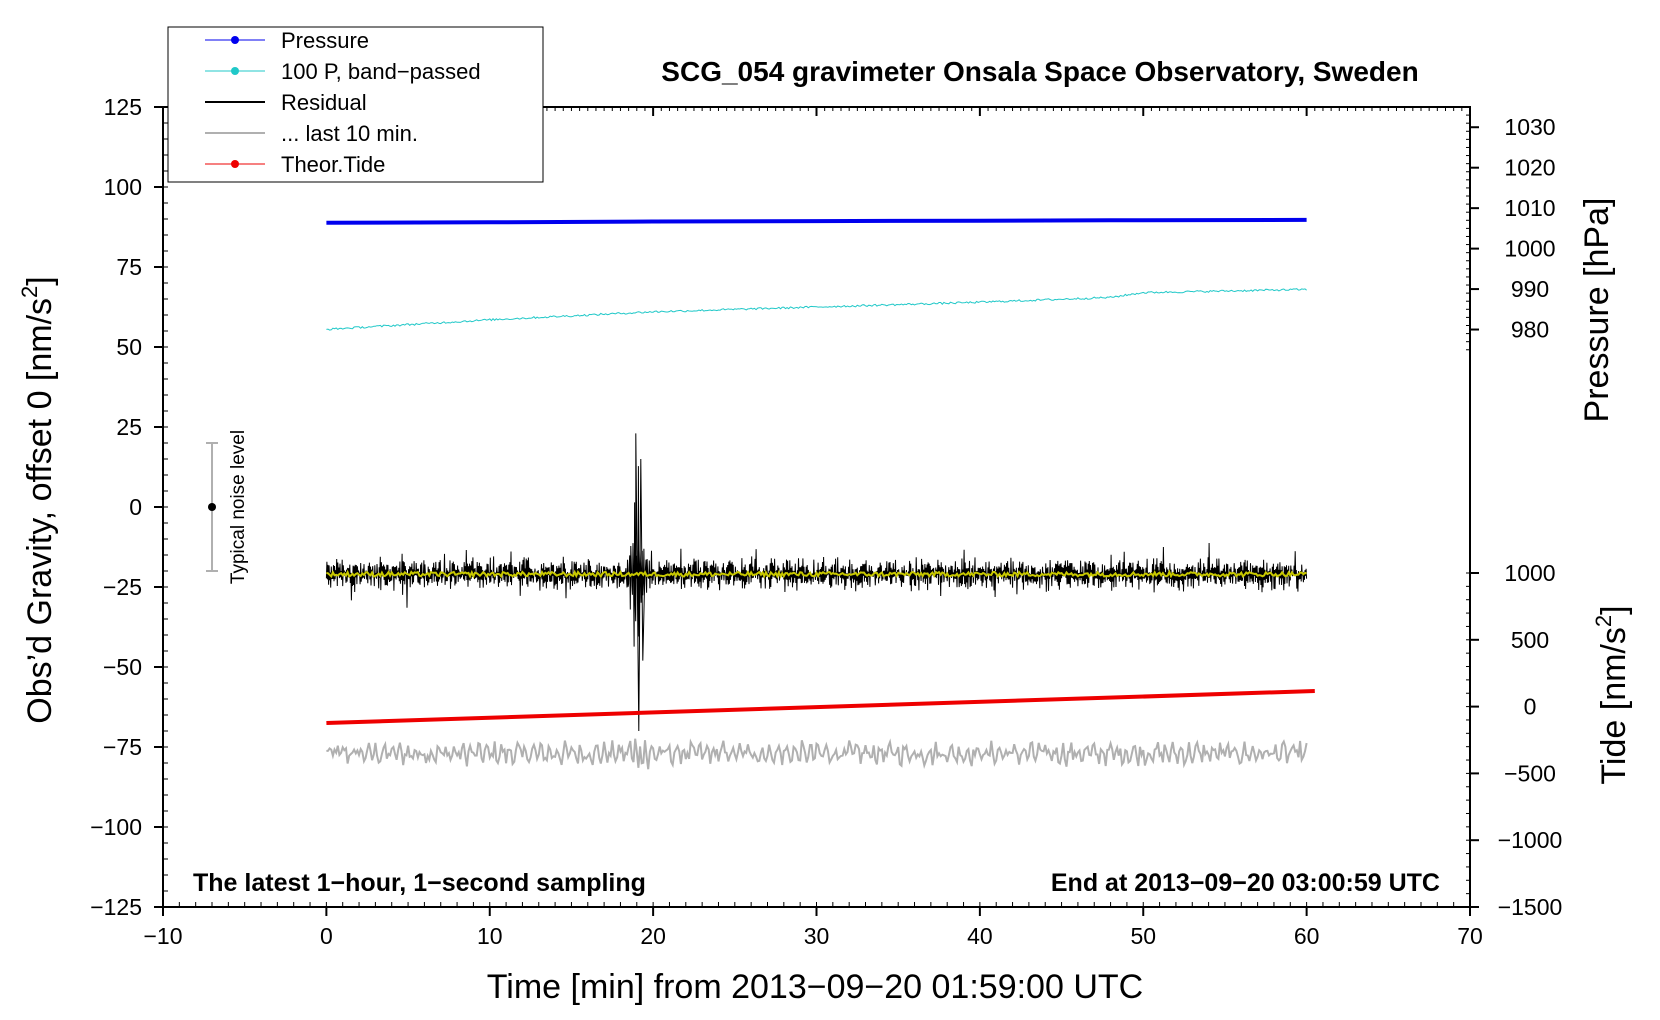  I want to click on series-band-passed, so click(816, 309).